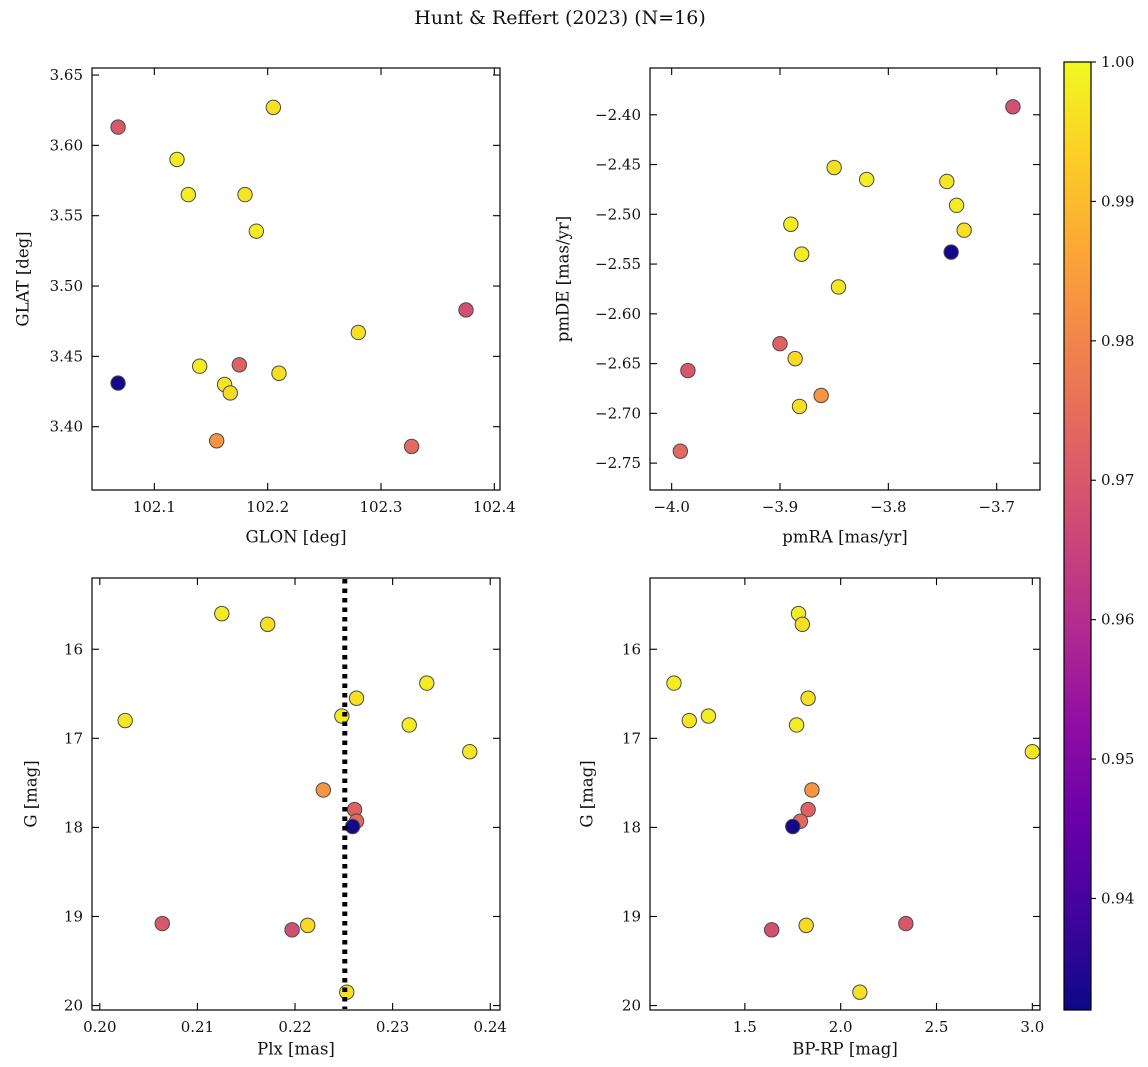 The width and height of the screenshot is (1148, 1067). Describe the element at coordinates (1098, 532) in the screenshot. I see `colorbar: 1.00 0.99 0.98 0.97 0.96 0.95 0.94` at that location.